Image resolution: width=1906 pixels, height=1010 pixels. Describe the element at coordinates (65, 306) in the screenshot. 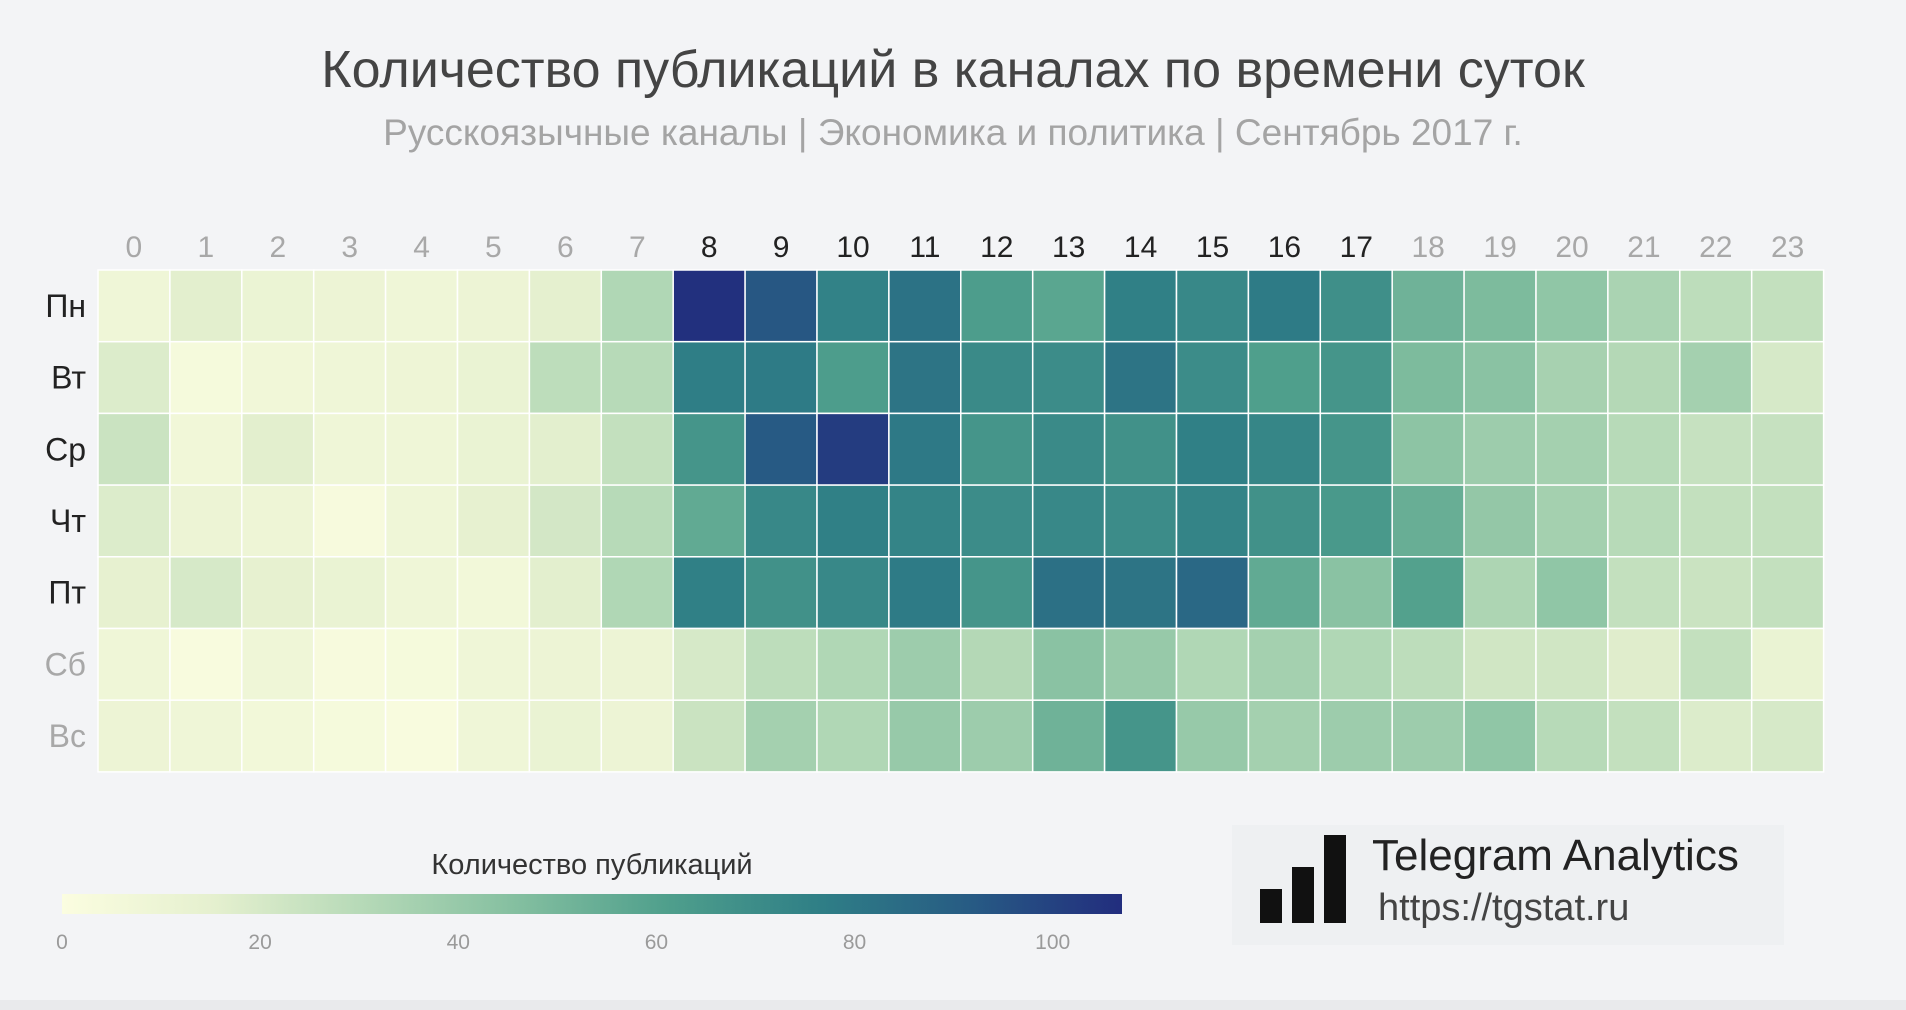

I see `y-tick-label: Пн` at that location.